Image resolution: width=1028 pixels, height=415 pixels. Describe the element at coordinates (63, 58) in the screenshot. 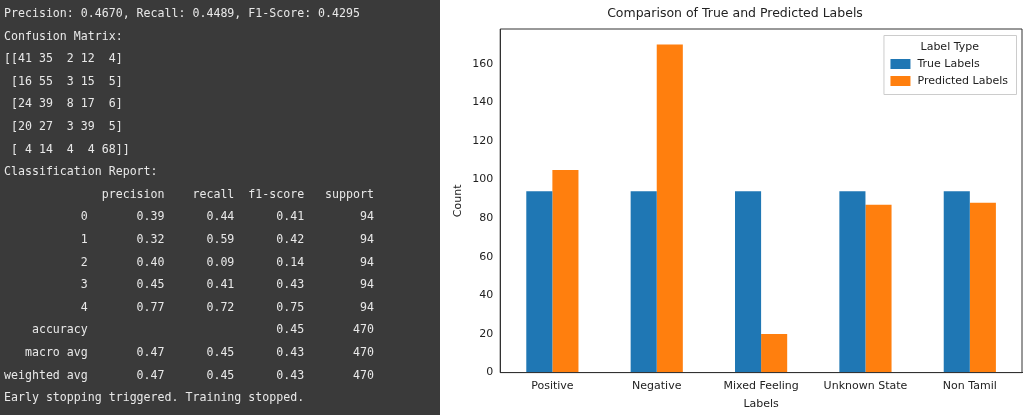

I see `text: [[41 35 2 12 4]` at that location.